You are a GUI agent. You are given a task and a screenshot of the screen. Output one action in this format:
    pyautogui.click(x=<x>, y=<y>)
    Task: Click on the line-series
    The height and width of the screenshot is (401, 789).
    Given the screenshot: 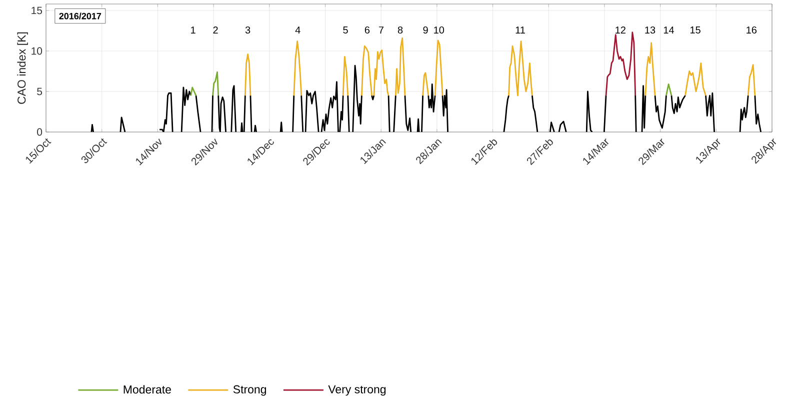 What is the action you would take?
    pyautogui.click(x=620, y=64)
    